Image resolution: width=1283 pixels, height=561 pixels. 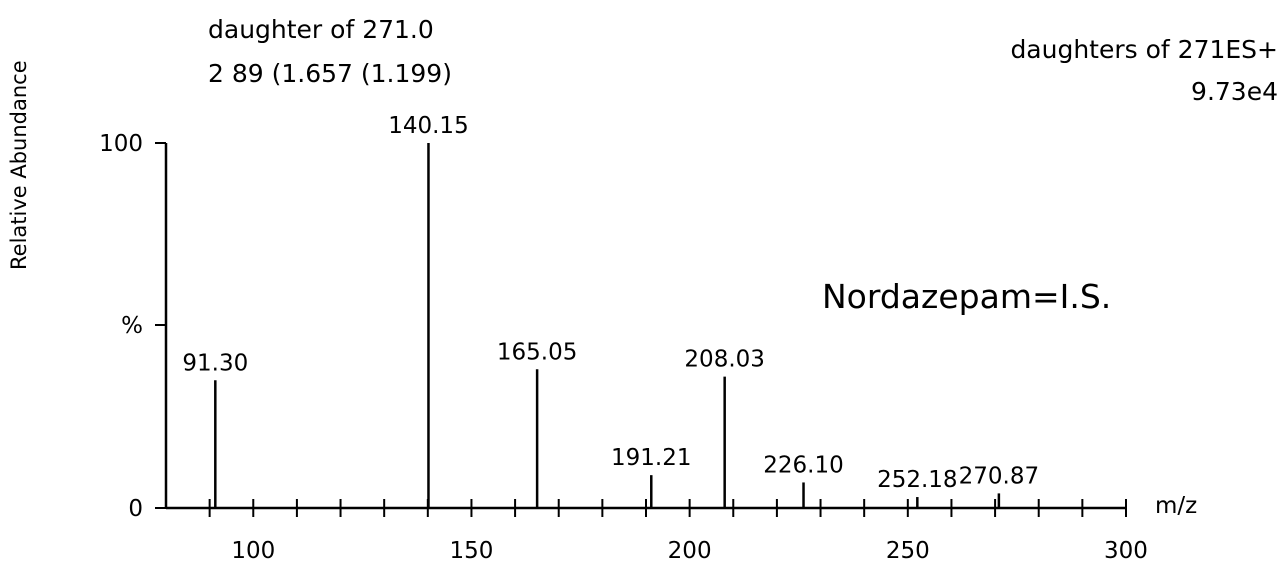 I want to click on x-axis-title: m/z, so click(x=1176, y=506).